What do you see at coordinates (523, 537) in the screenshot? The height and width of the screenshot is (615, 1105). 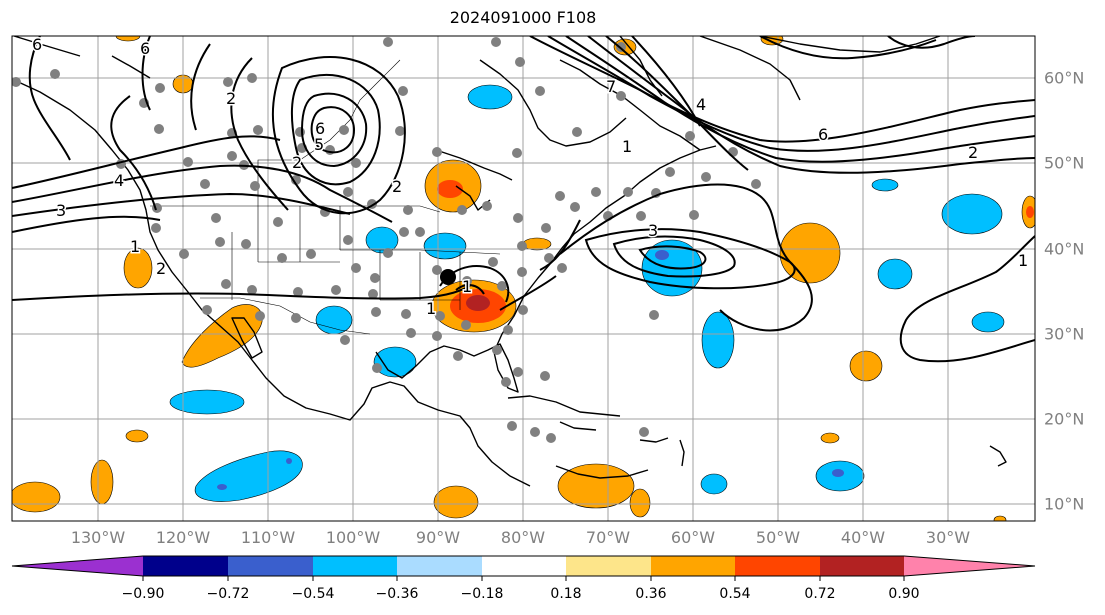 I see `lon-tick-label: 80°W` at bounding box center [523, 537].